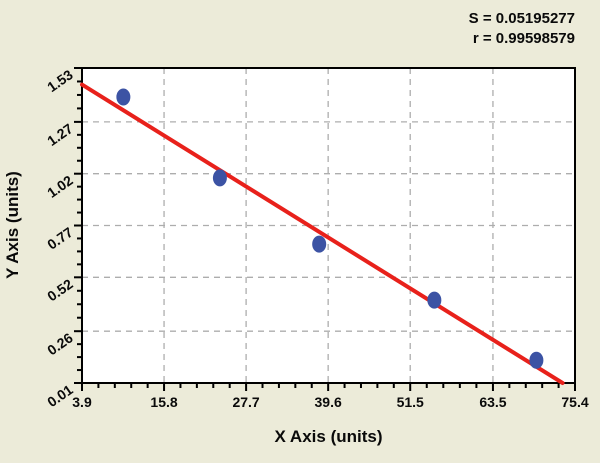 This screenshot has width=600, height=463. What do you see at coordinates (60, 186) in the screenshot?
I see `y-tick-label: 1.02` at bounding box center [60, 186].